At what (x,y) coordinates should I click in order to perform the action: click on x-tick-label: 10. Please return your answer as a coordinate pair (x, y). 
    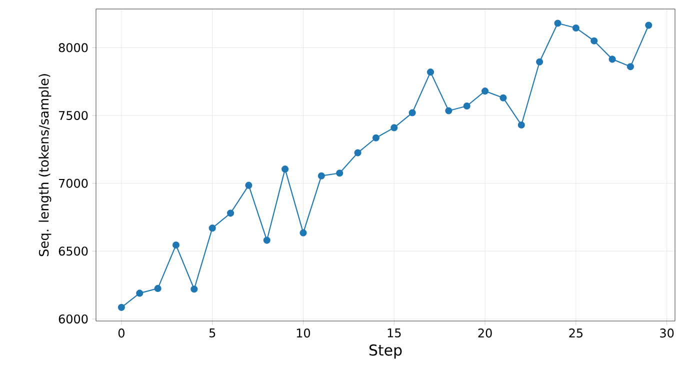
    Looking at the image, I should click on (303, 333).